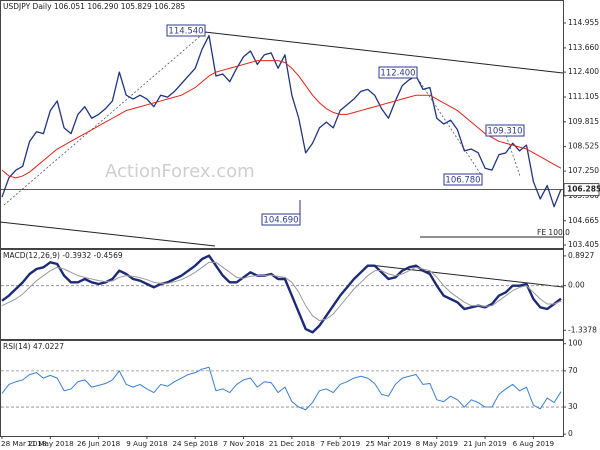  What do you see at coordinates (147, 443) in the screenshot?
I see `x-tick-label: 9 Aug 2018` at bounding box center [147, 443].